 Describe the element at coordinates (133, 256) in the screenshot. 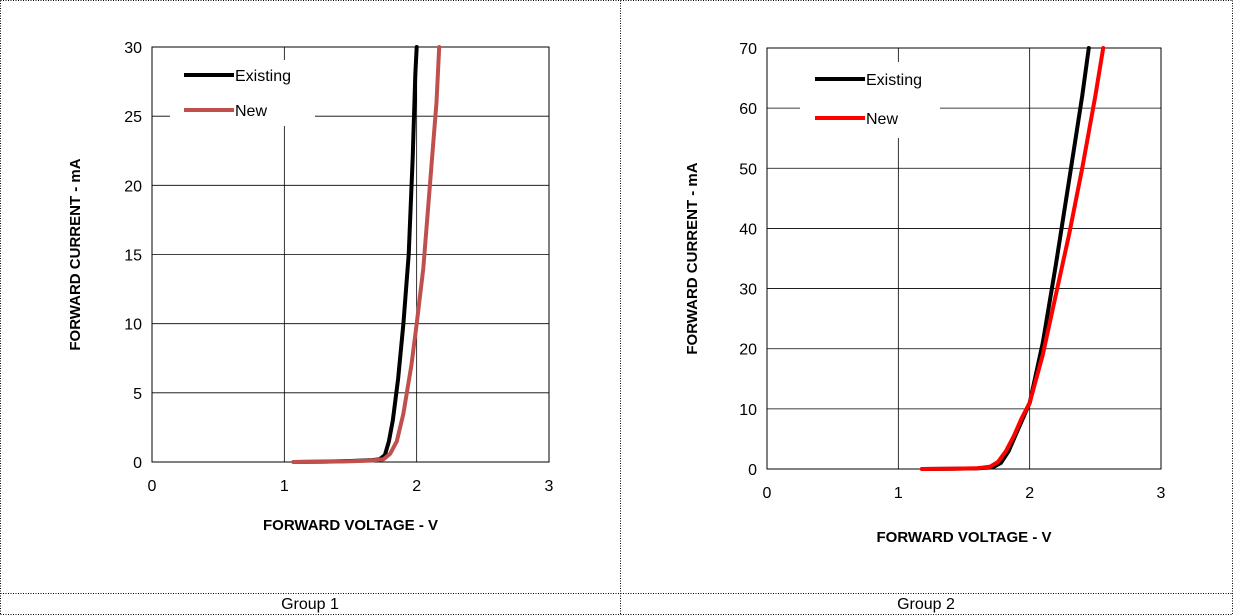

I see `y-tick-label: 15` at that location.